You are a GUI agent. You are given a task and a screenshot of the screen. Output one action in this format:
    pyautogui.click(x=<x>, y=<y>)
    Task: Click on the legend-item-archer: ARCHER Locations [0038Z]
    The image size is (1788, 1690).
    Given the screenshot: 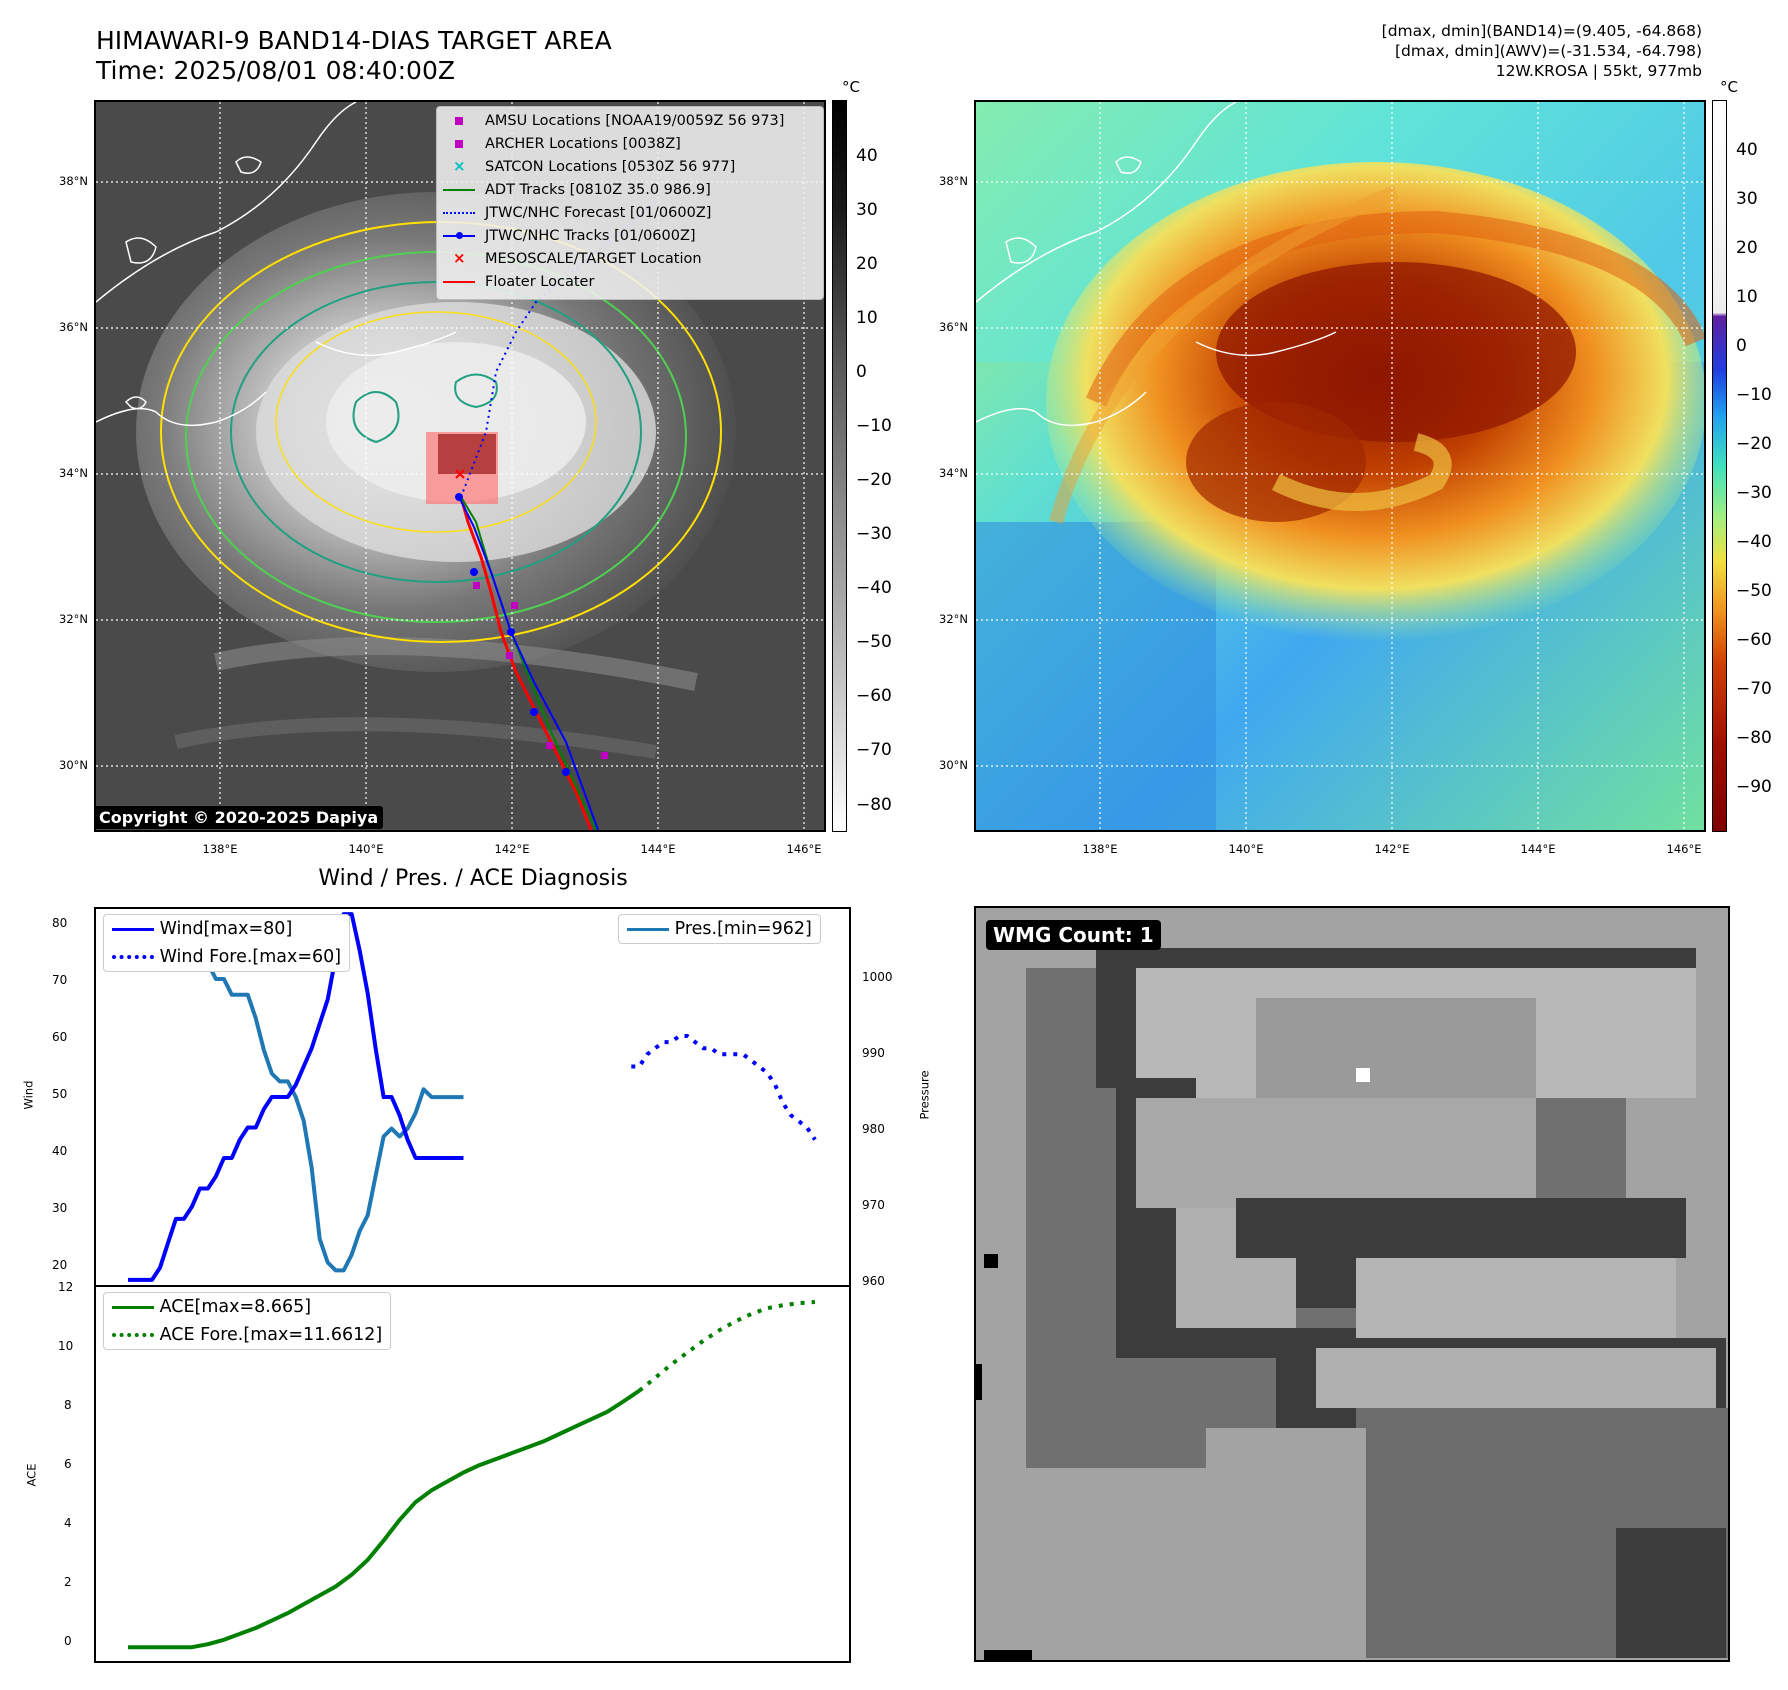 What is the action you would take?
    pyautogui.click(x=562, y=144)
    